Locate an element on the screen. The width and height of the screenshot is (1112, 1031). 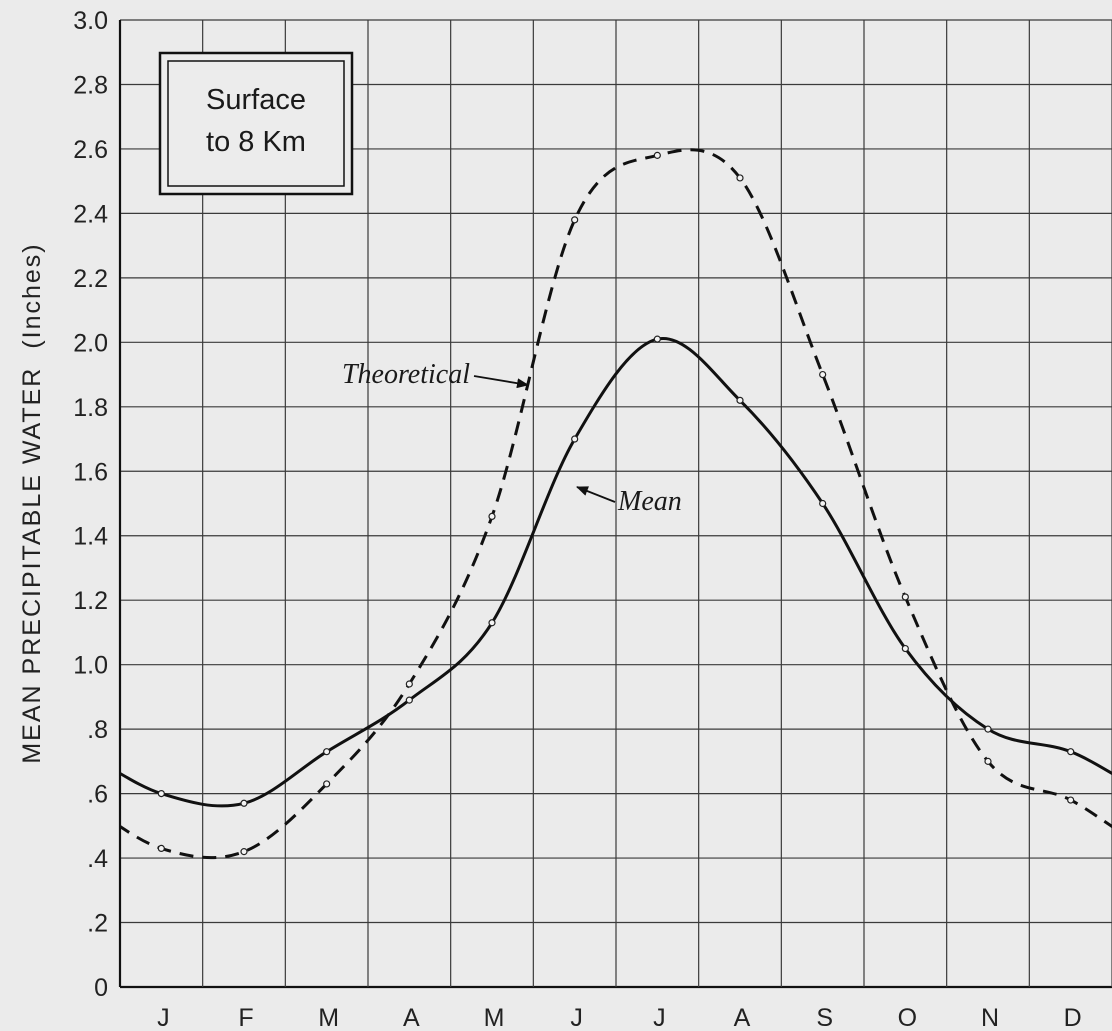
annotation-mean: Mean is located at coordinates (649, 501).